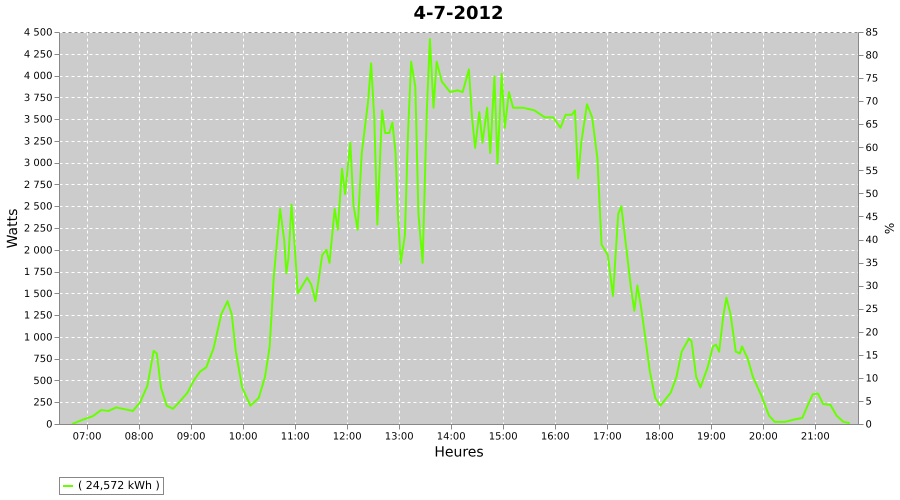 Image resolution: width=900 pixels, height=500 pixels. I want to click on y2-tick-label: 25, so click(872, 310).